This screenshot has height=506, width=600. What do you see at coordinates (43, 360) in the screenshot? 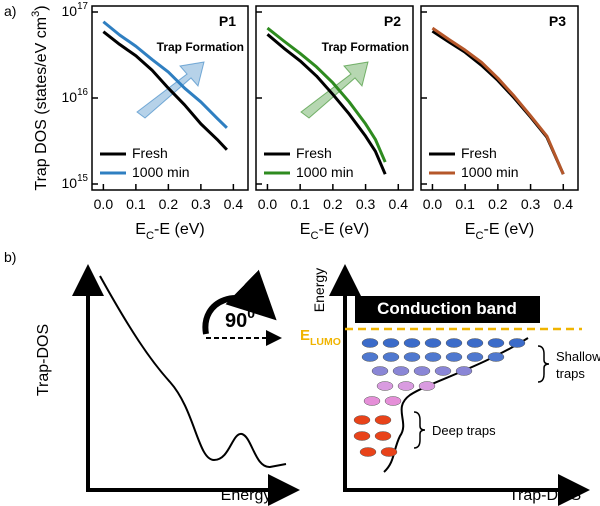
I see `y-label: Trap-DOS` at bounding box center [43, 360].